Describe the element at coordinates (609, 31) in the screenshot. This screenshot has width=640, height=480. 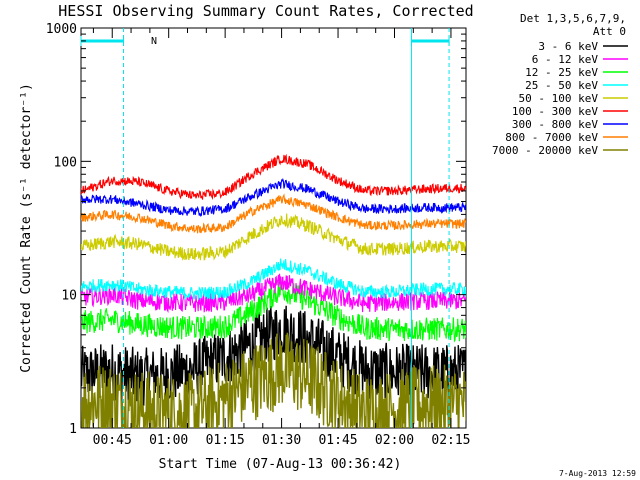
I see `legend-header-line-2: Att 0` at that location.